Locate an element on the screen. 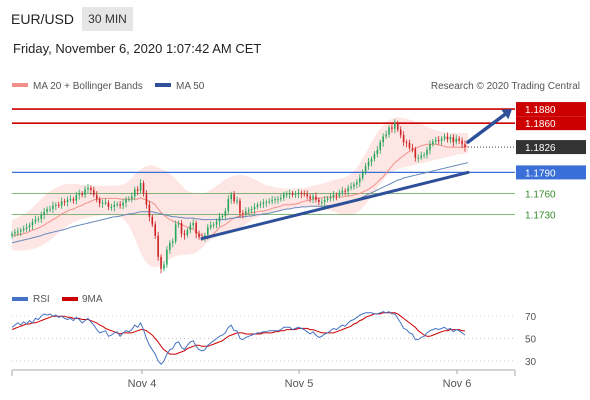 Image resolution: width=590 pixels, height=400 pixels. timeframe-button: 30 MIN is located at coordinates (107, 19).